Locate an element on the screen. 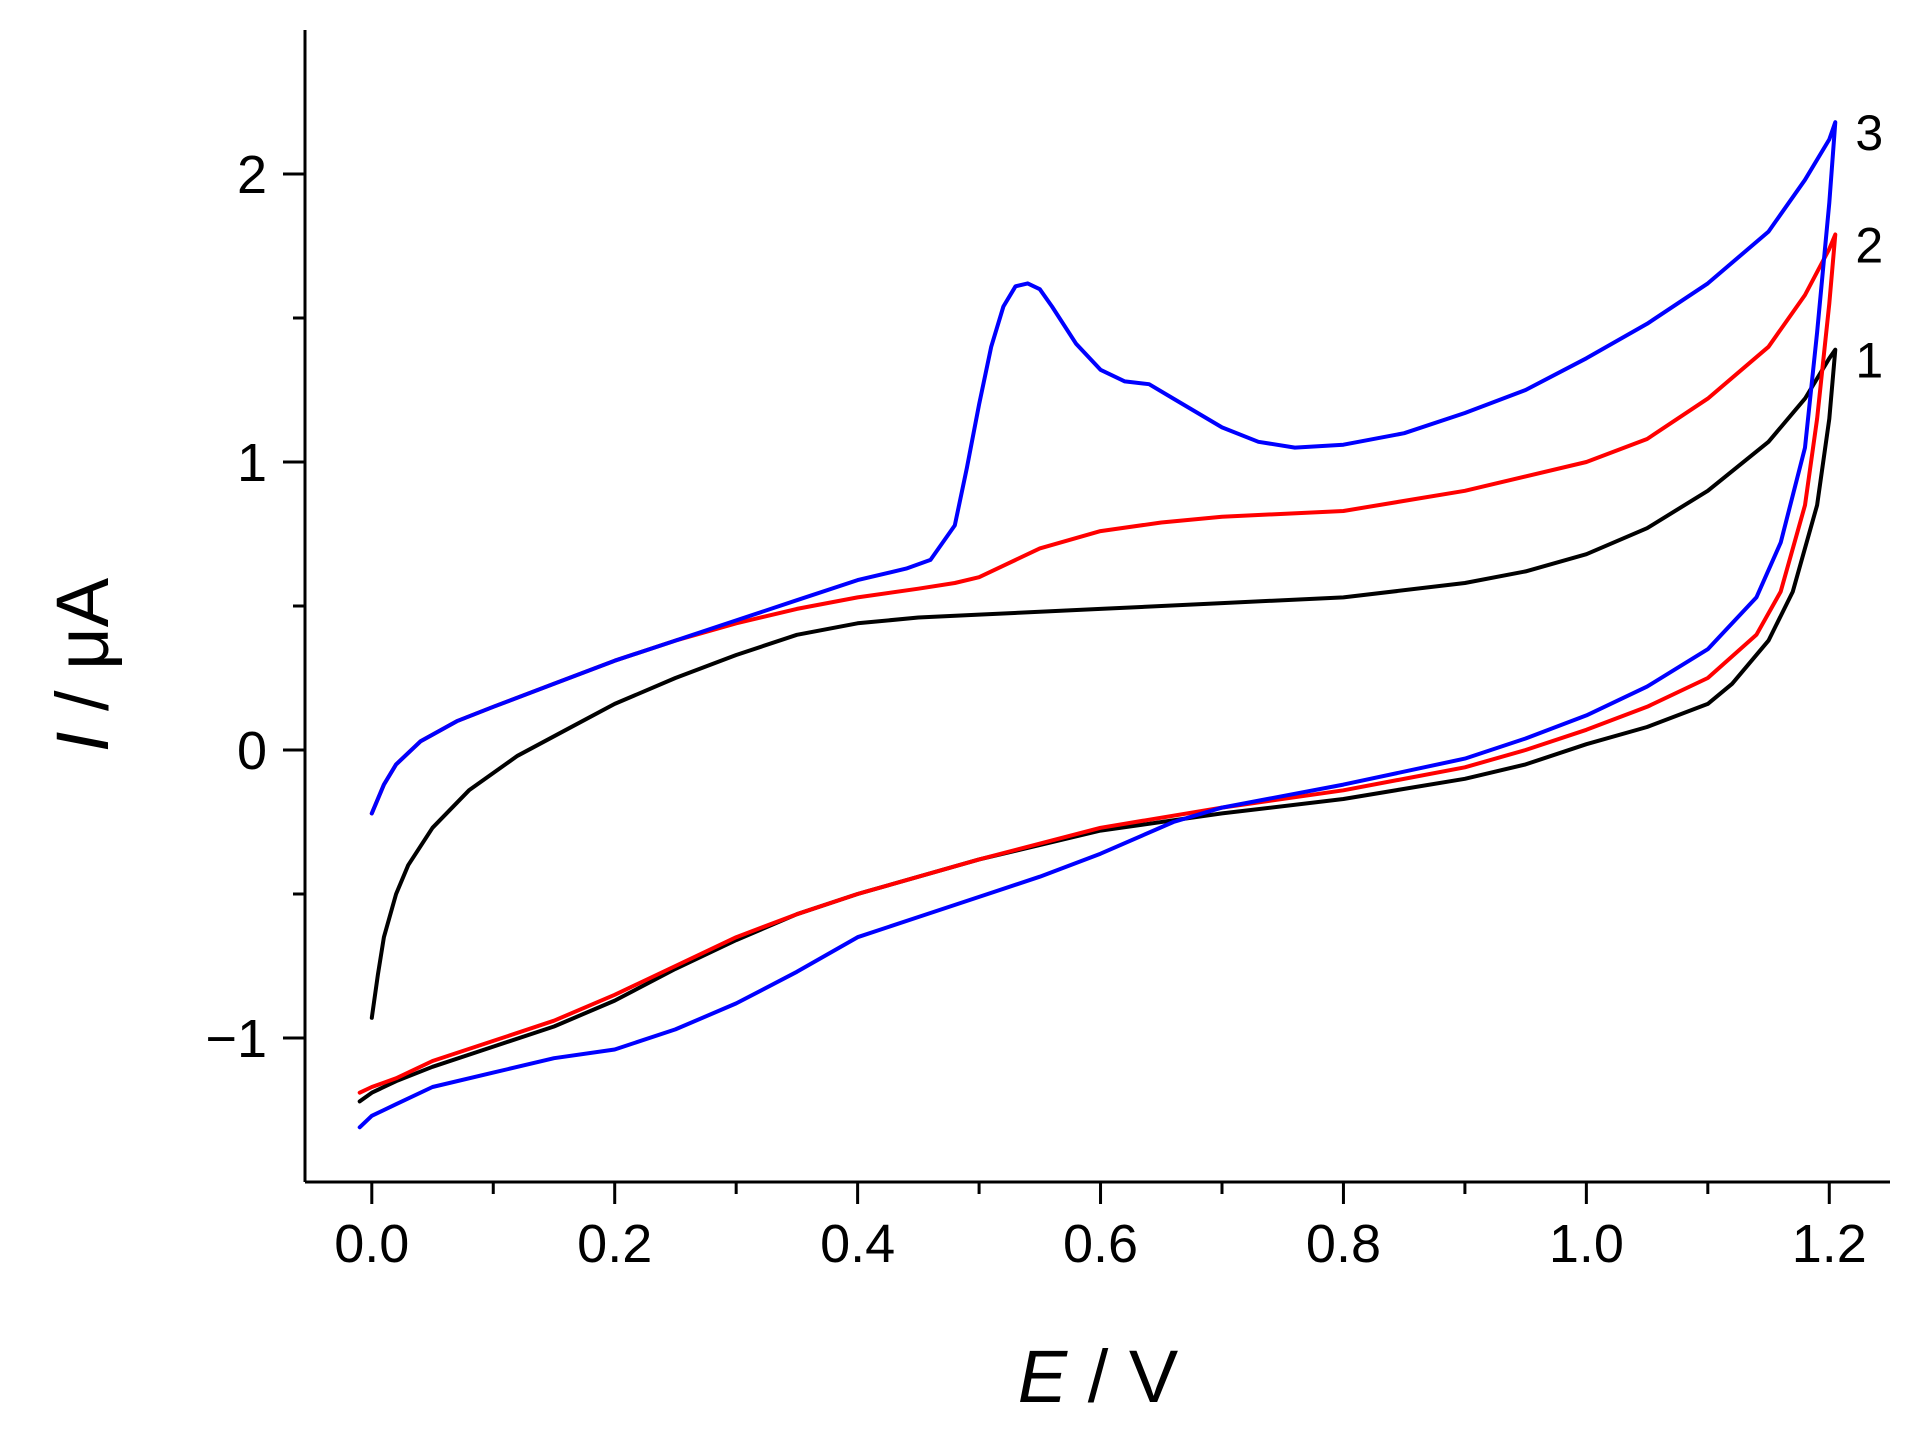  x-tick-label: 1.2 is located at coordinates (1829, 1244).